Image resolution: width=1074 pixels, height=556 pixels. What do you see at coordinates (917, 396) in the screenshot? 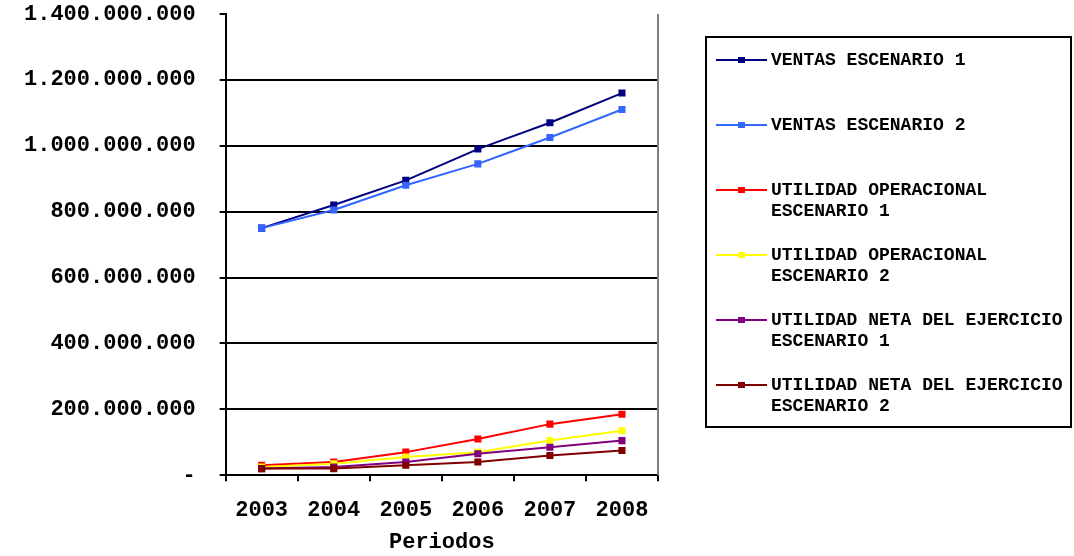
I see `legend-label: UTILIDAD NETA DEL EJERCICIO ESCENARIO 2` at bounding box center [917, 396].